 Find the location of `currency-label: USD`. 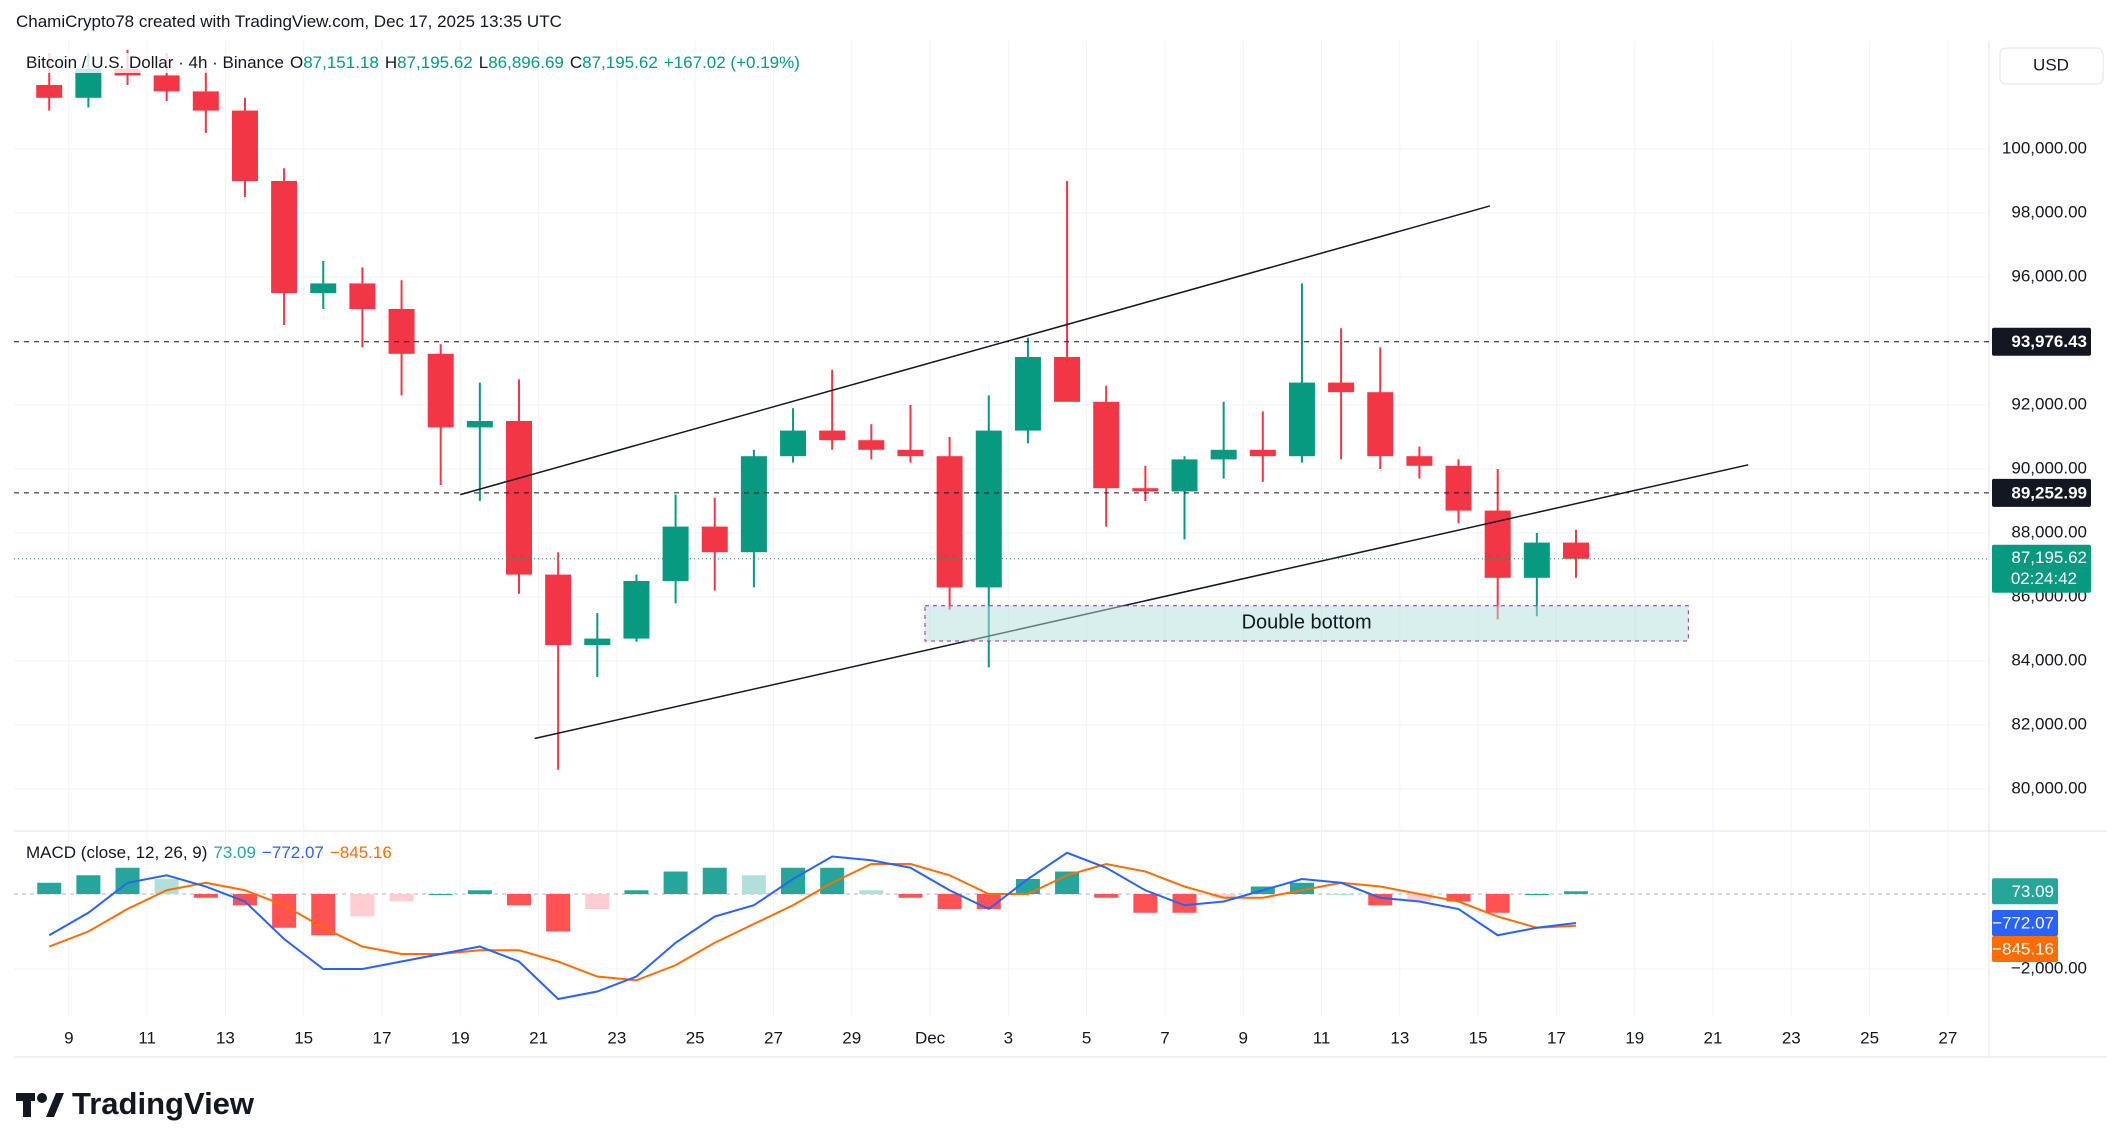

currency-label: USD is located at coordinates (2051, 64).